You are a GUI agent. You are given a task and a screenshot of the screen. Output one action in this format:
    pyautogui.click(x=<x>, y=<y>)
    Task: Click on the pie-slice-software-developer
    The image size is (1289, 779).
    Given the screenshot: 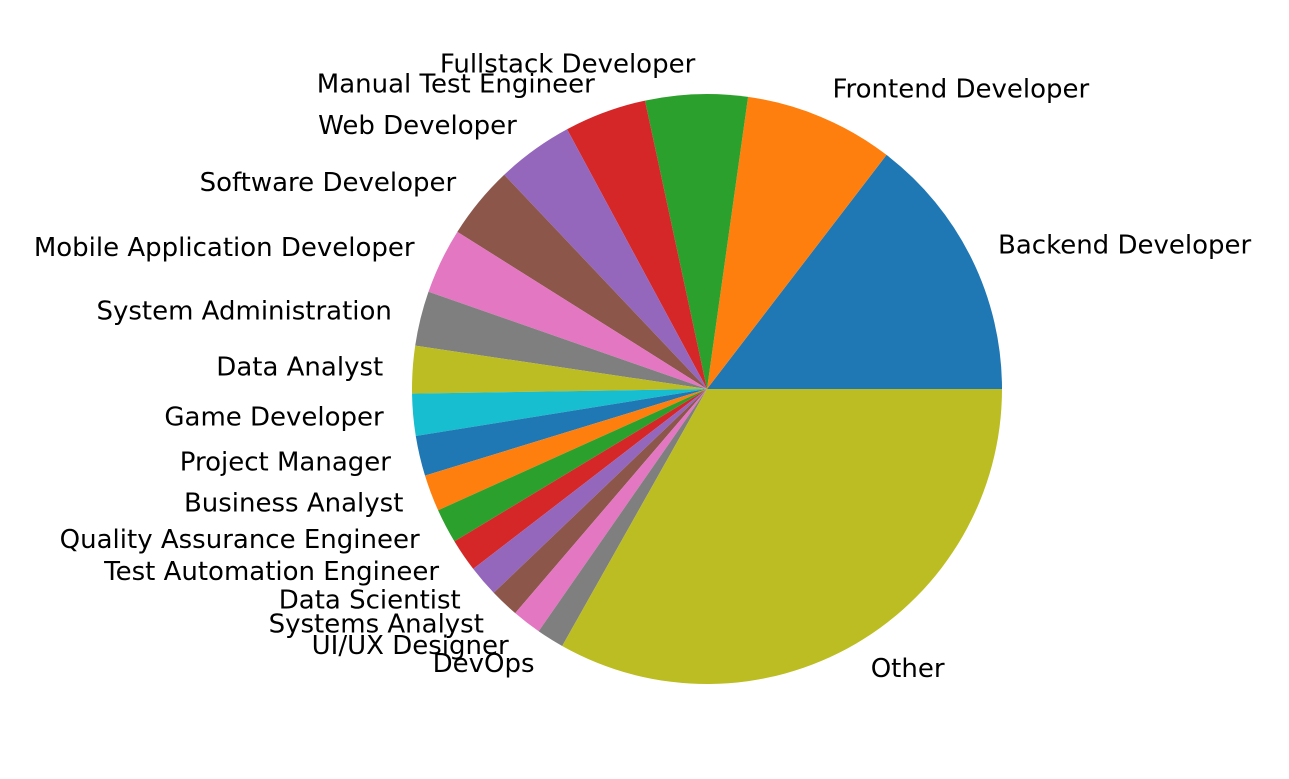 What is the action you would take?
    pyautogui.click(x=582, y=281)
    